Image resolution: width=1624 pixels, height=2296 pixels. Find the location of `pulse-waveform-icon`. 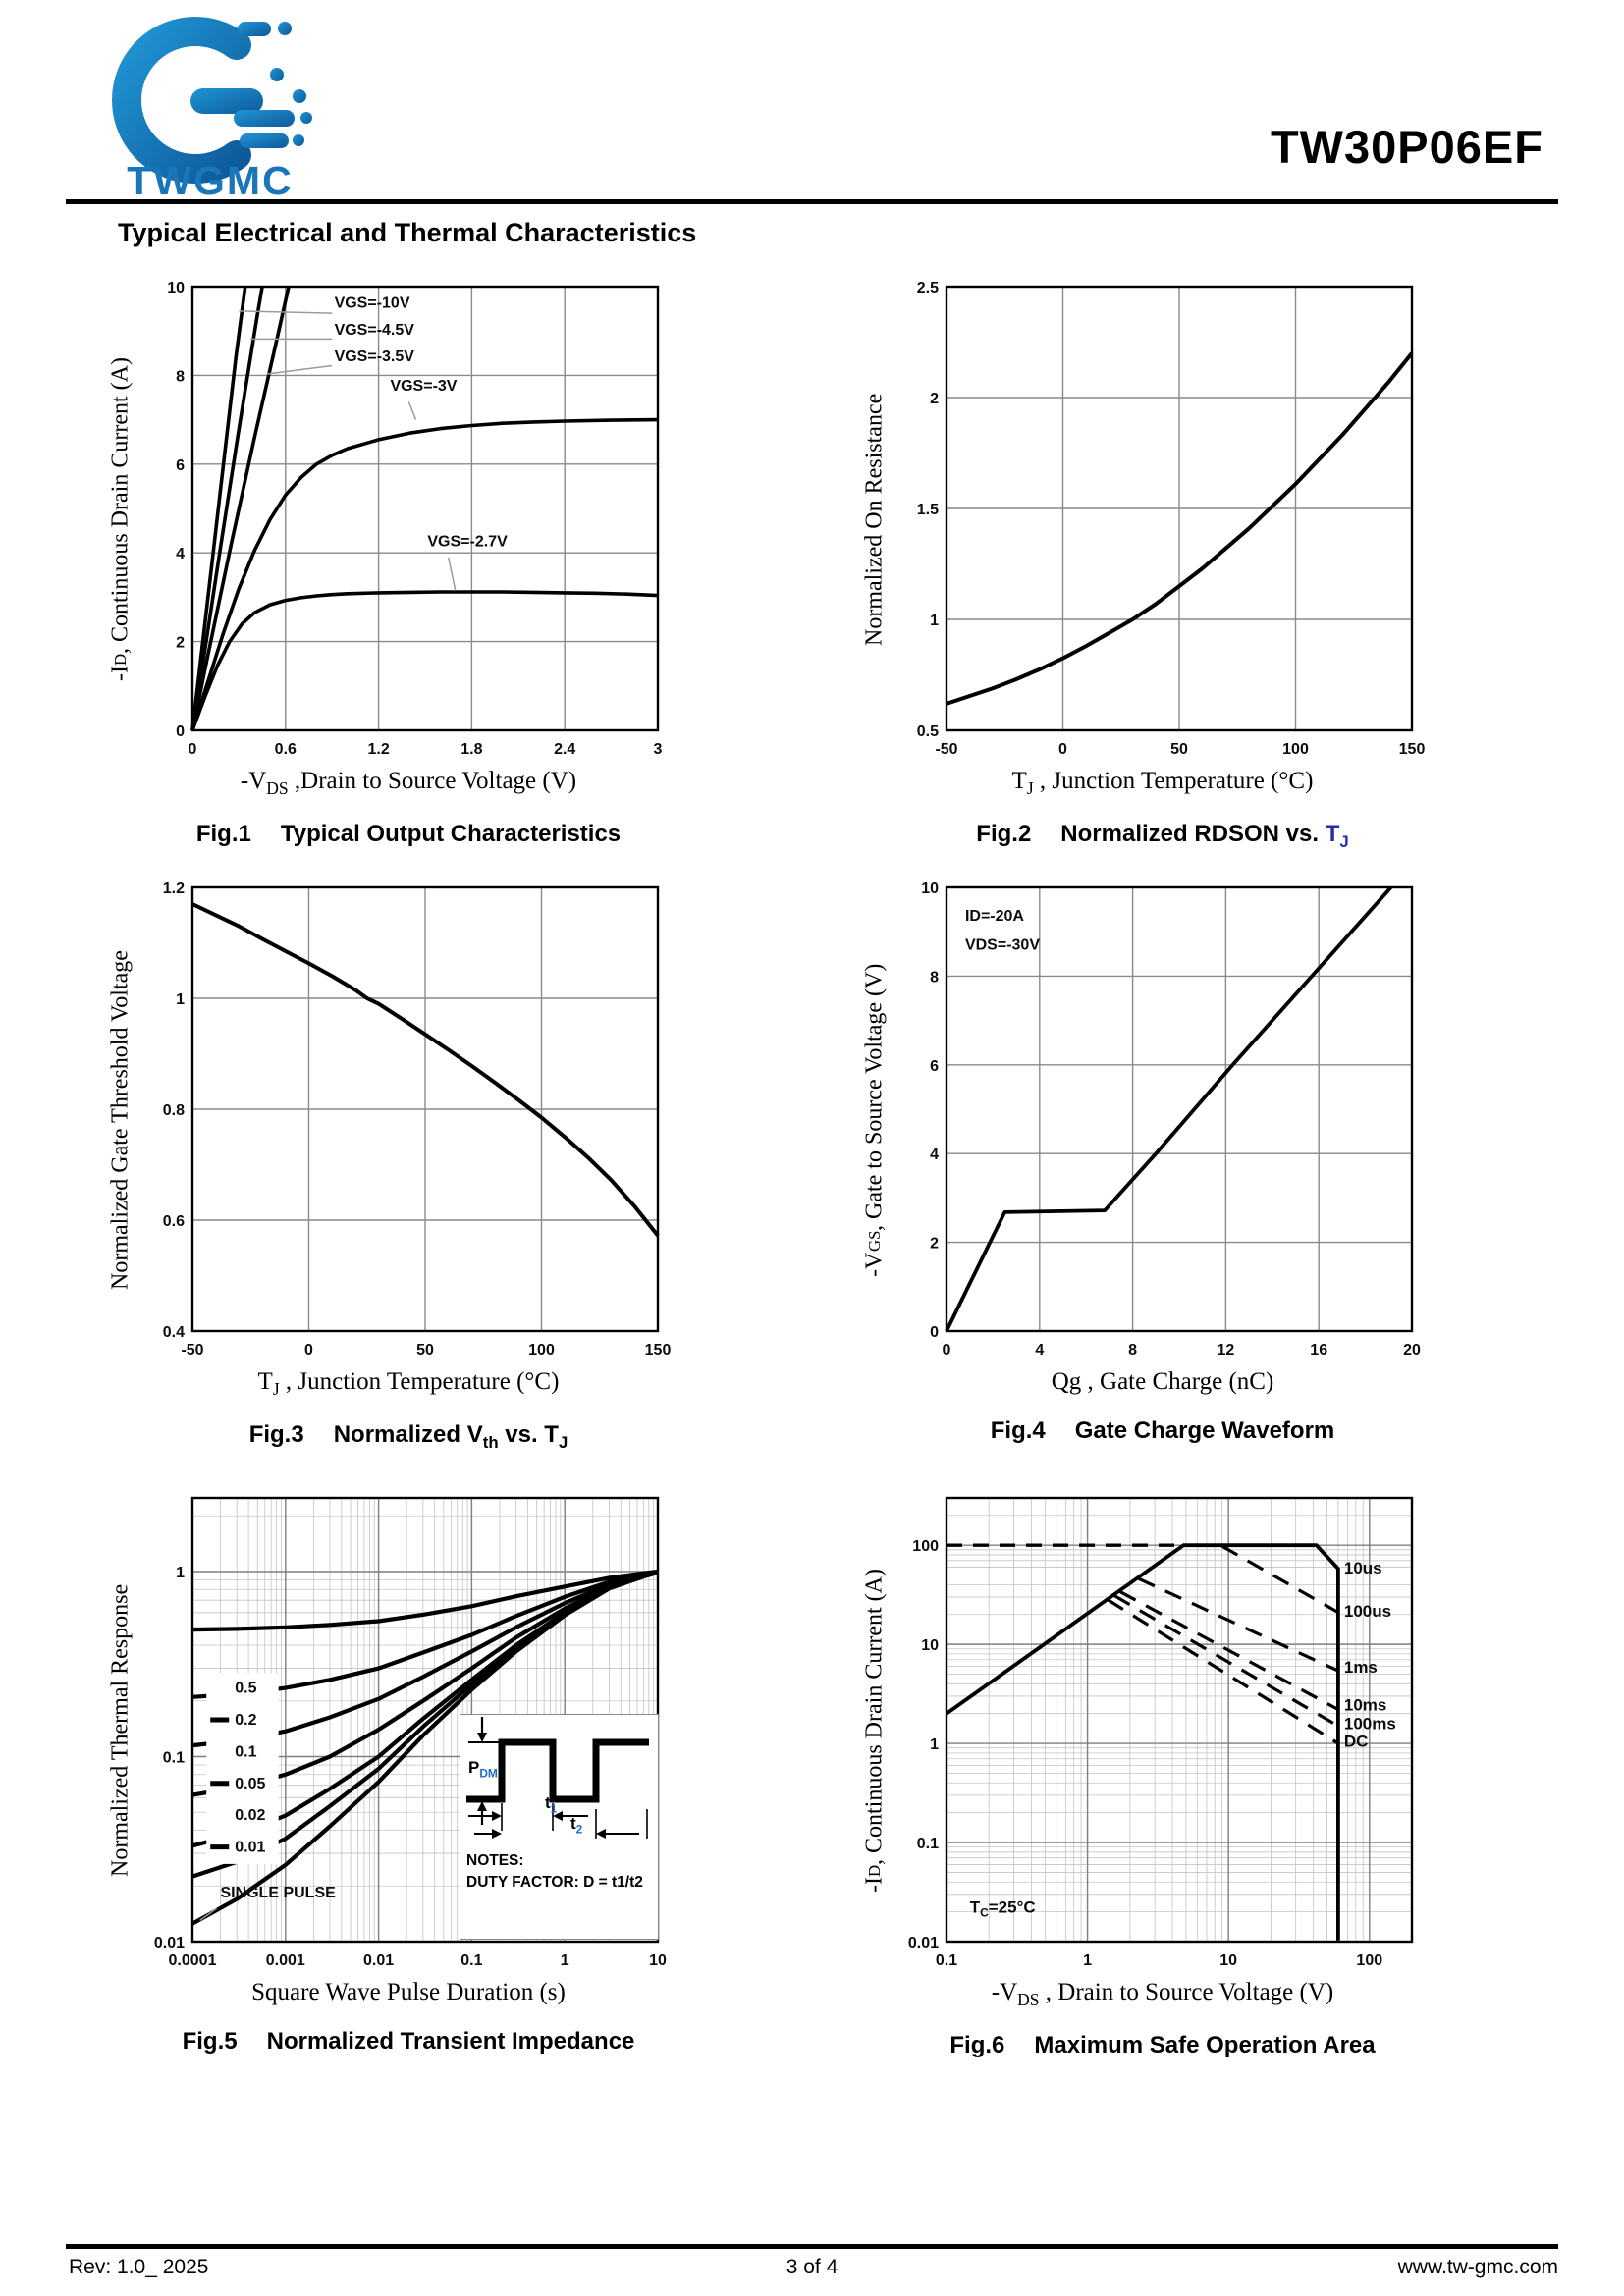

pulse-waveform-icon is located at coordinates (557, 1778).